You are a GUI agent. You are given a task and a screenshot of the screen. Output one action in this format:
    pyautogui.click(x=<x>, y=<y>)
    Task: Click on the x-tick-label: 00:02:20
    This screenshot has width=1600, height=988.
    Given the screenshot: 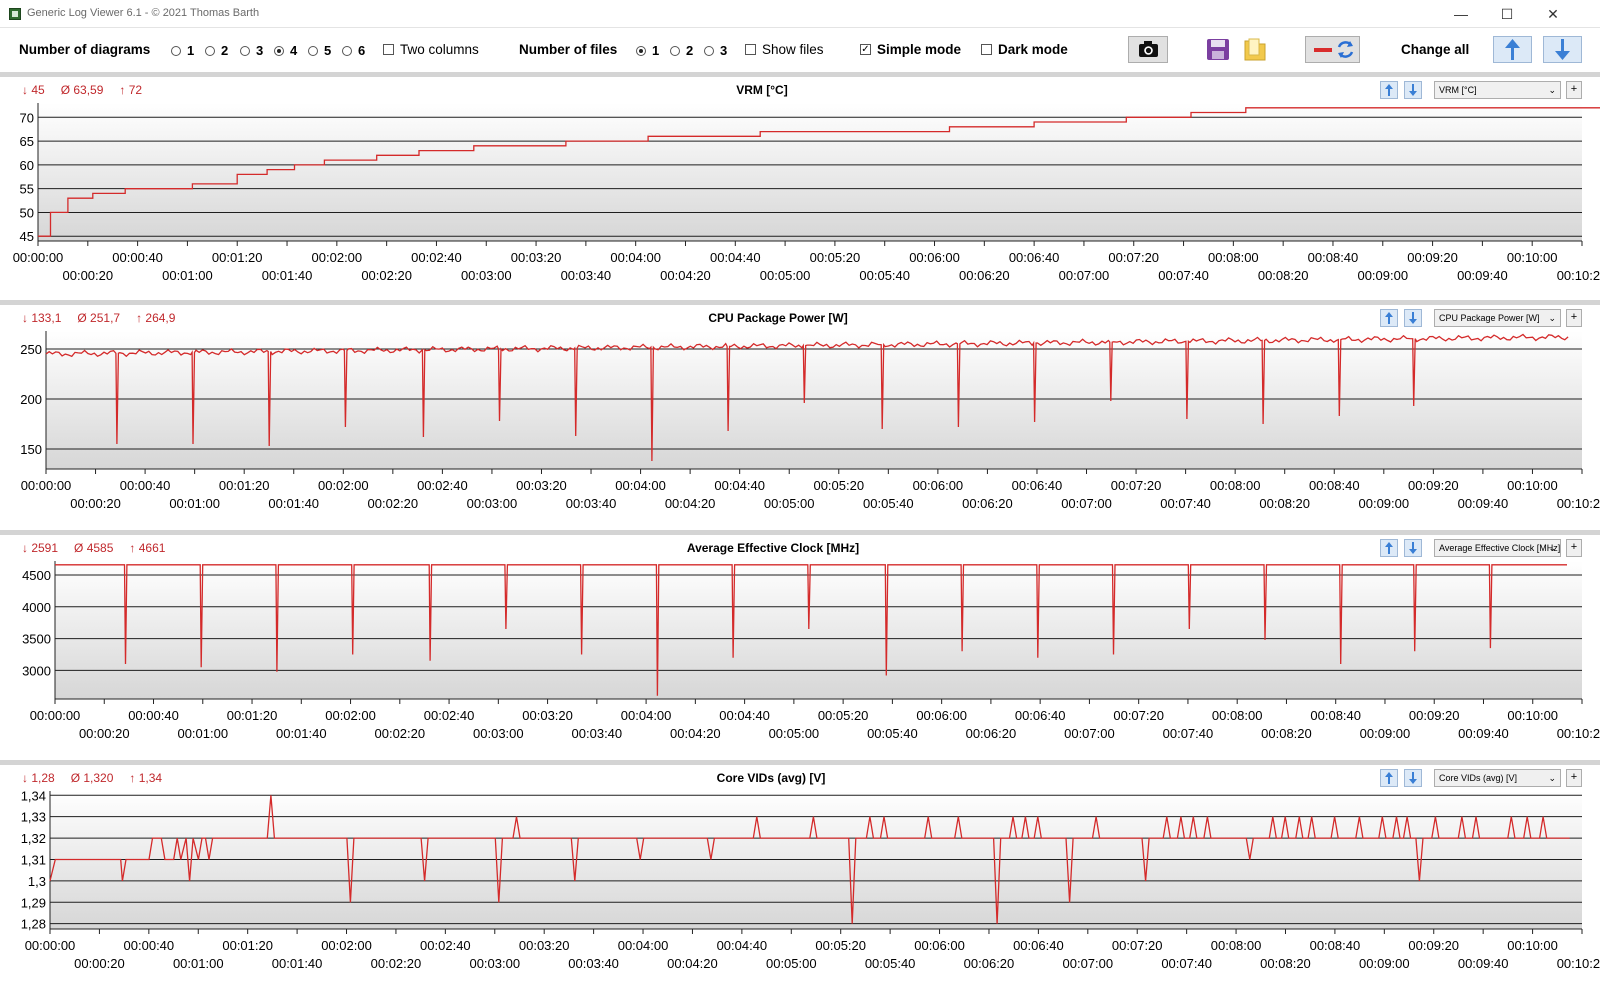 What is the action you would take?
    pyautogui.click(x=386, y=275)
    